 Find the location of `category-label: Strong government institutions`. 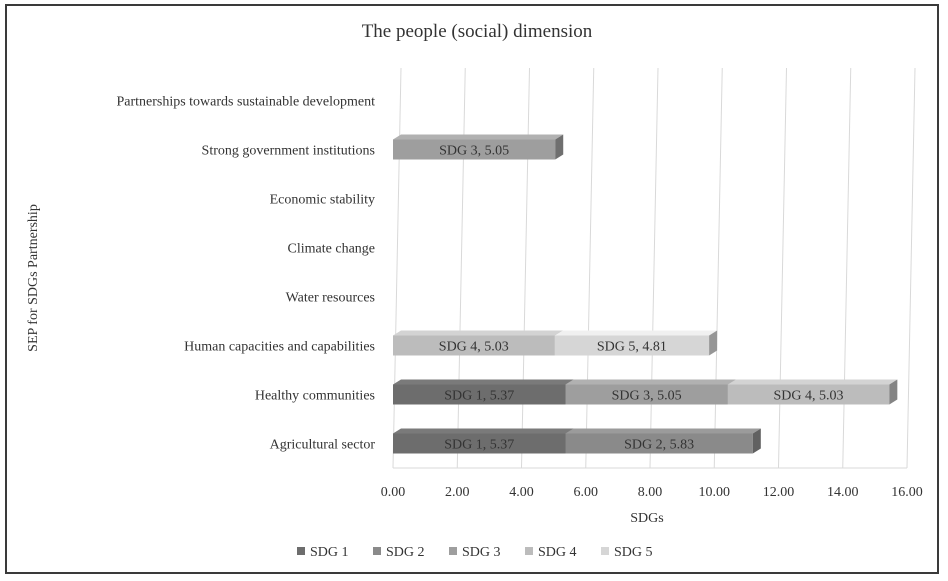

category-label: Strong government institutions is located at coordinates (288, 151).